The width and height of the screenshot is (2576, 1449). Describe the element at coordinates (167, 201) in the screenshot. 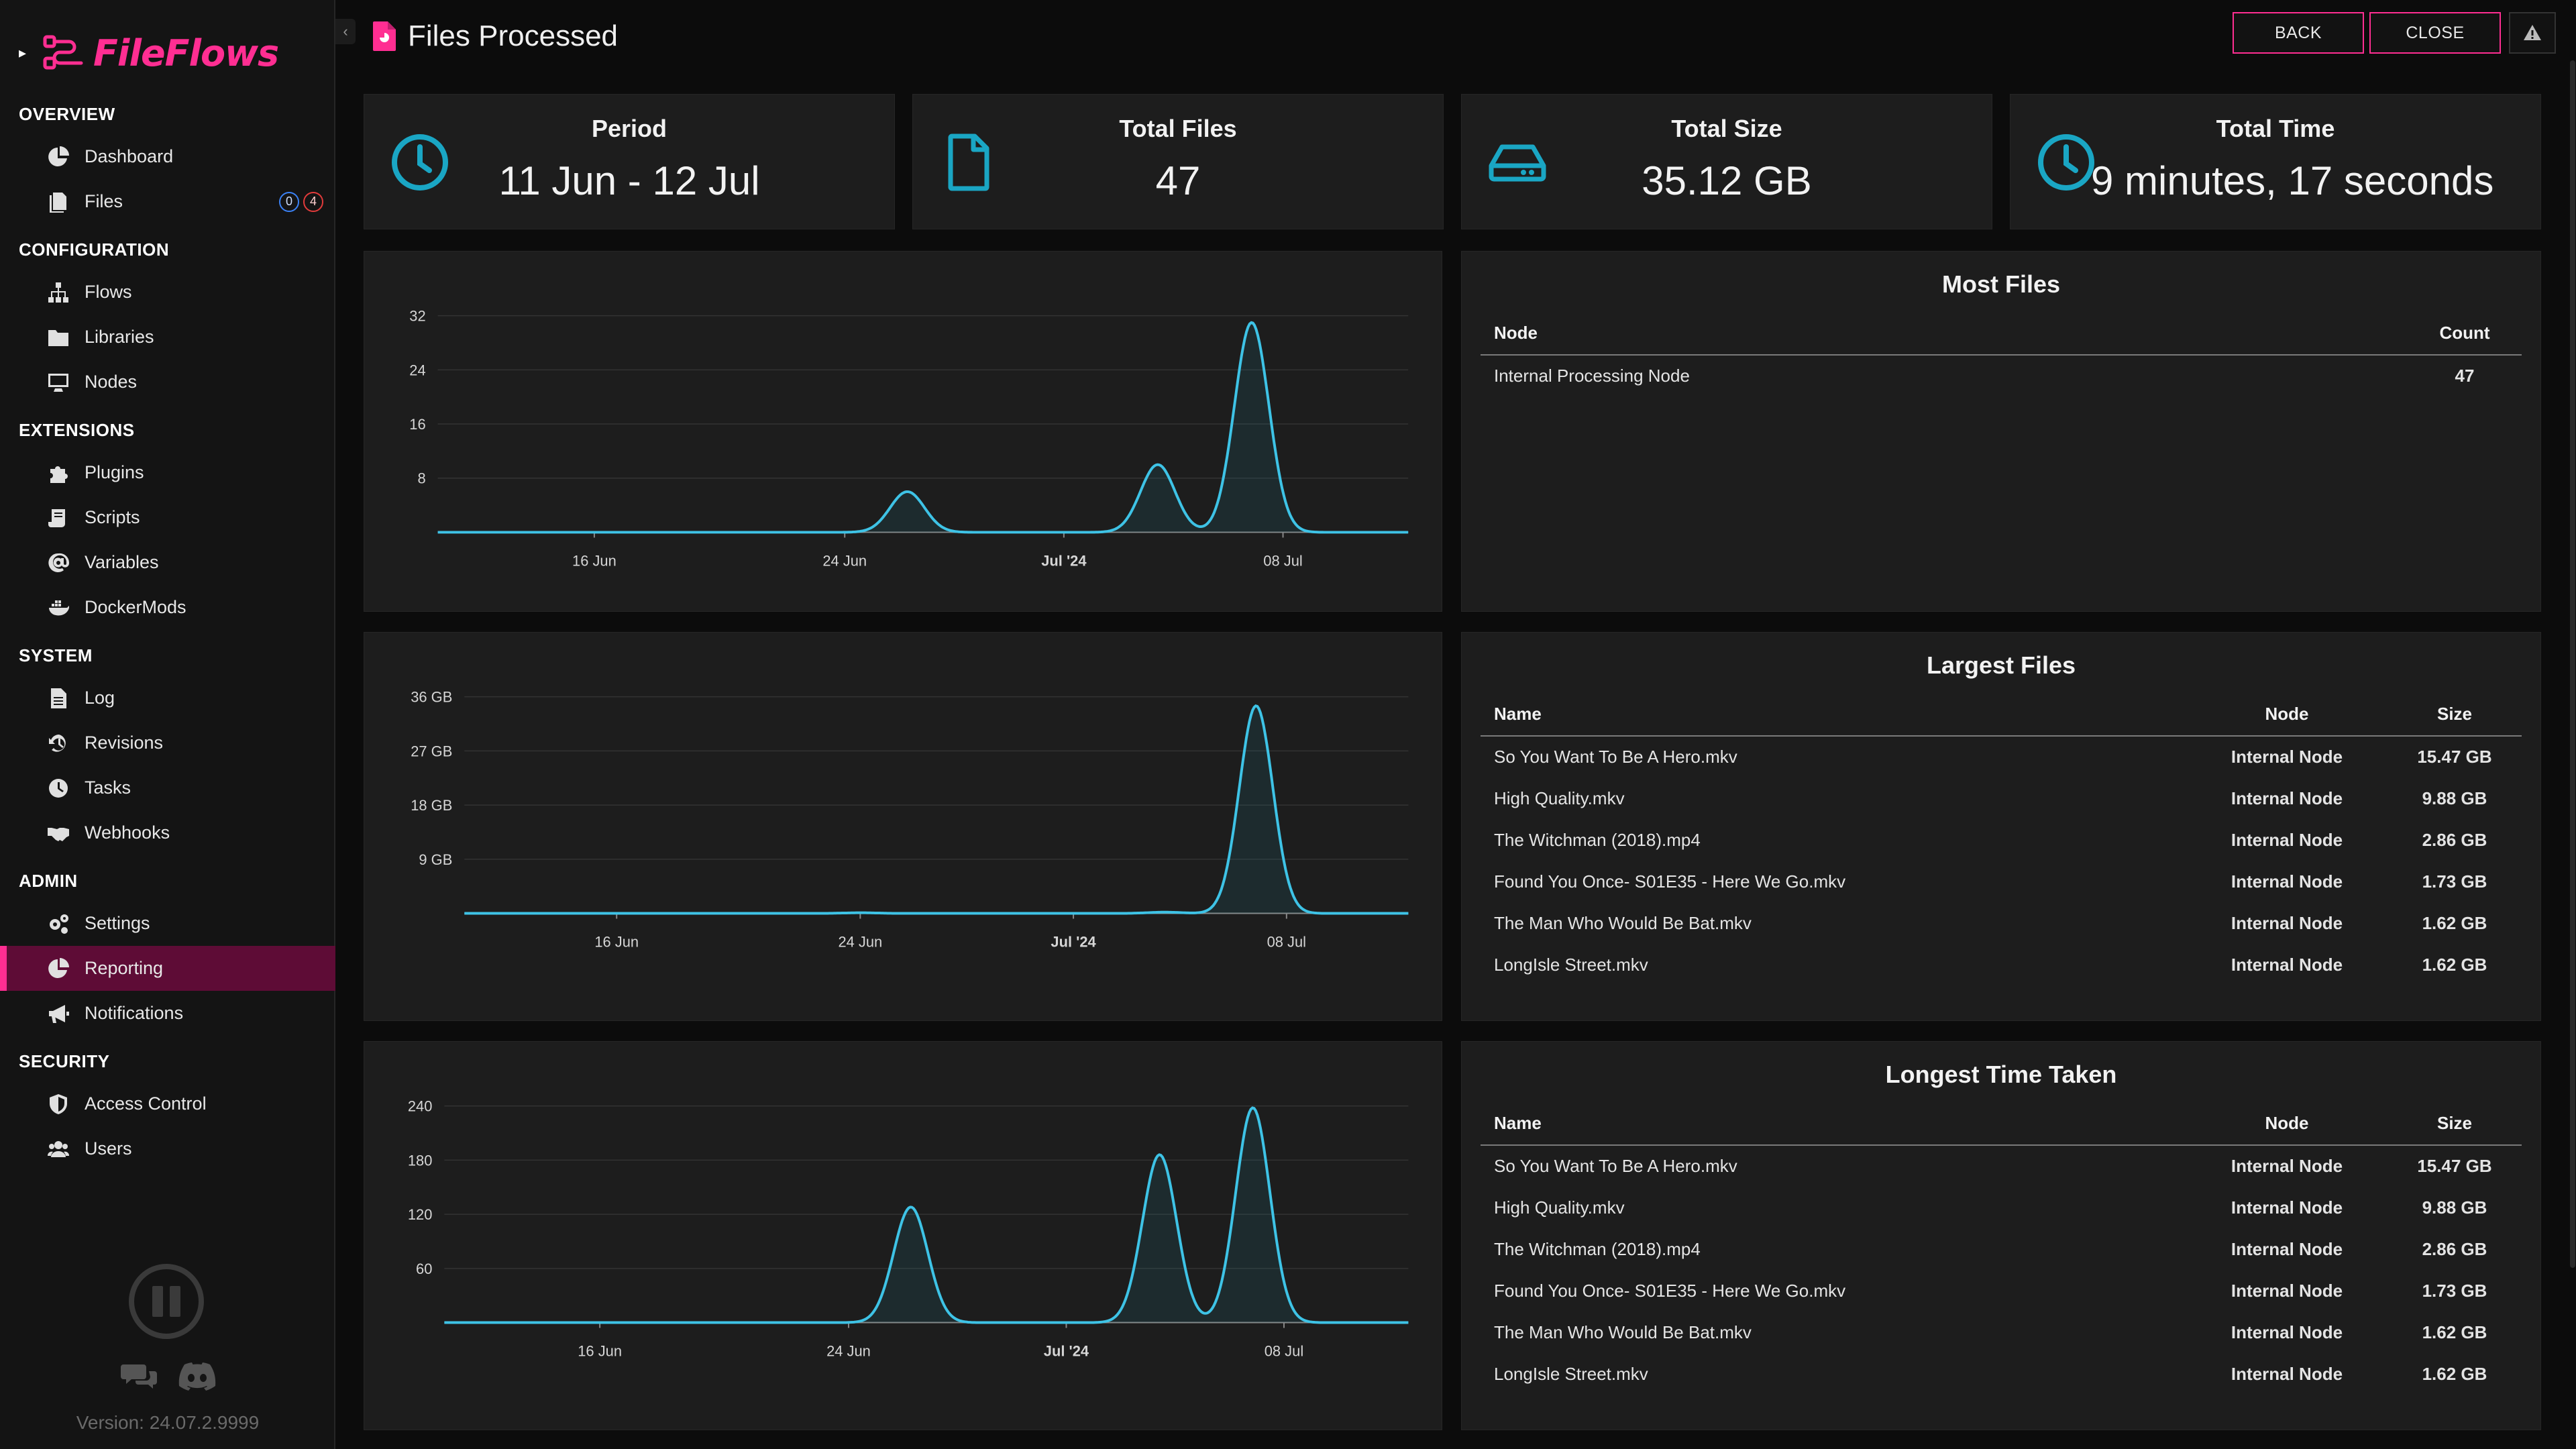

I see `sidebar-item-files: Files 0 4` at that location.